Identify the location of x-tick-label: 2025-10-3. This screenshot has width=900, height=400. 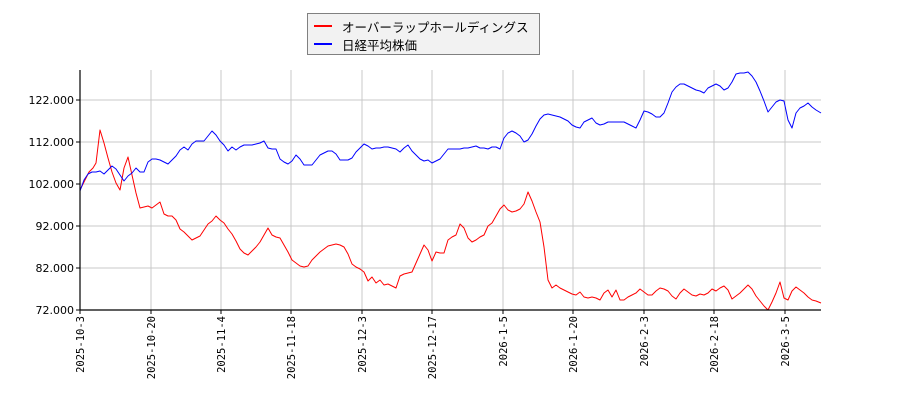
(81, 344).